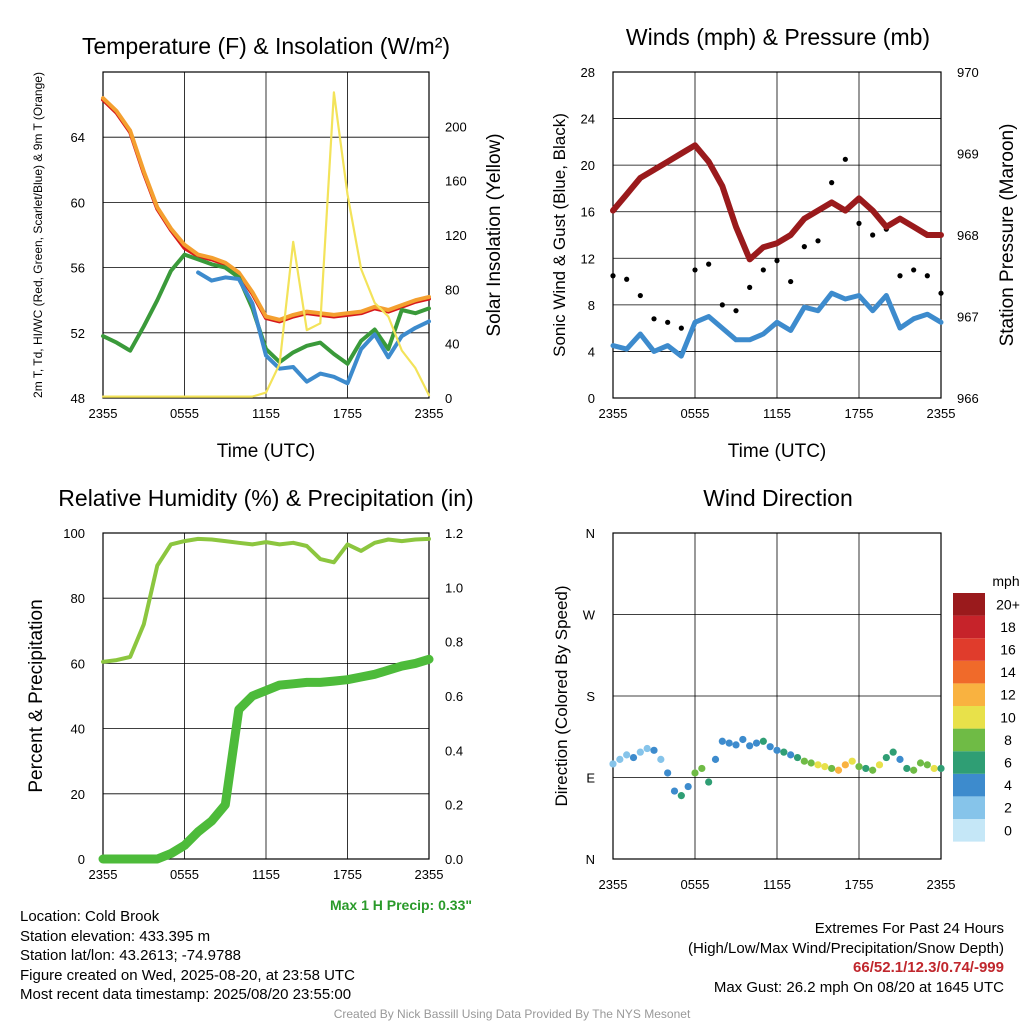 The height and width of the screenshot is (1024, 1024). Describe the element at coordinates (78, 333) in the screenshot. I see `y-tick-label: 52` at that location.